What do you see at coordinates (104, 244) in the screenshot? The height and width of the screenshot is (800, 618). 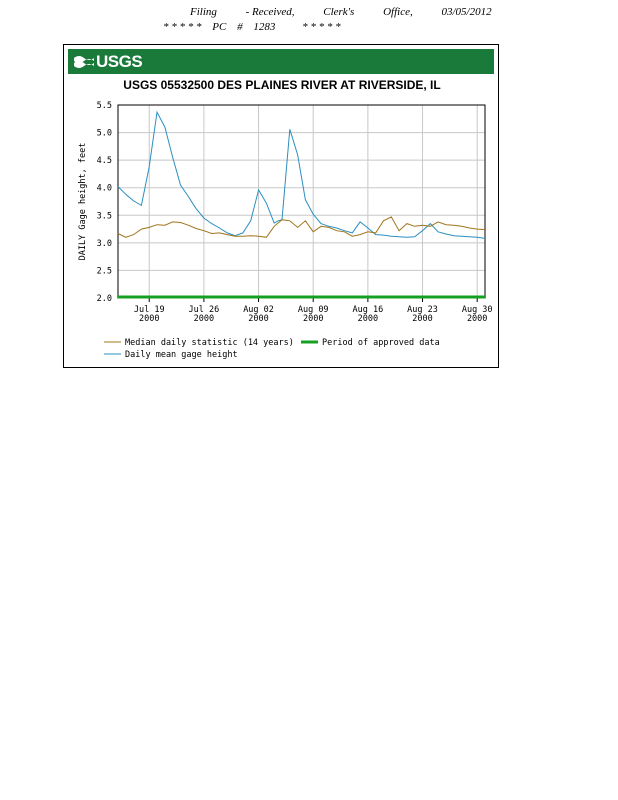 I see `y-tick-label: 3.0` at bounding box center [104, 244].